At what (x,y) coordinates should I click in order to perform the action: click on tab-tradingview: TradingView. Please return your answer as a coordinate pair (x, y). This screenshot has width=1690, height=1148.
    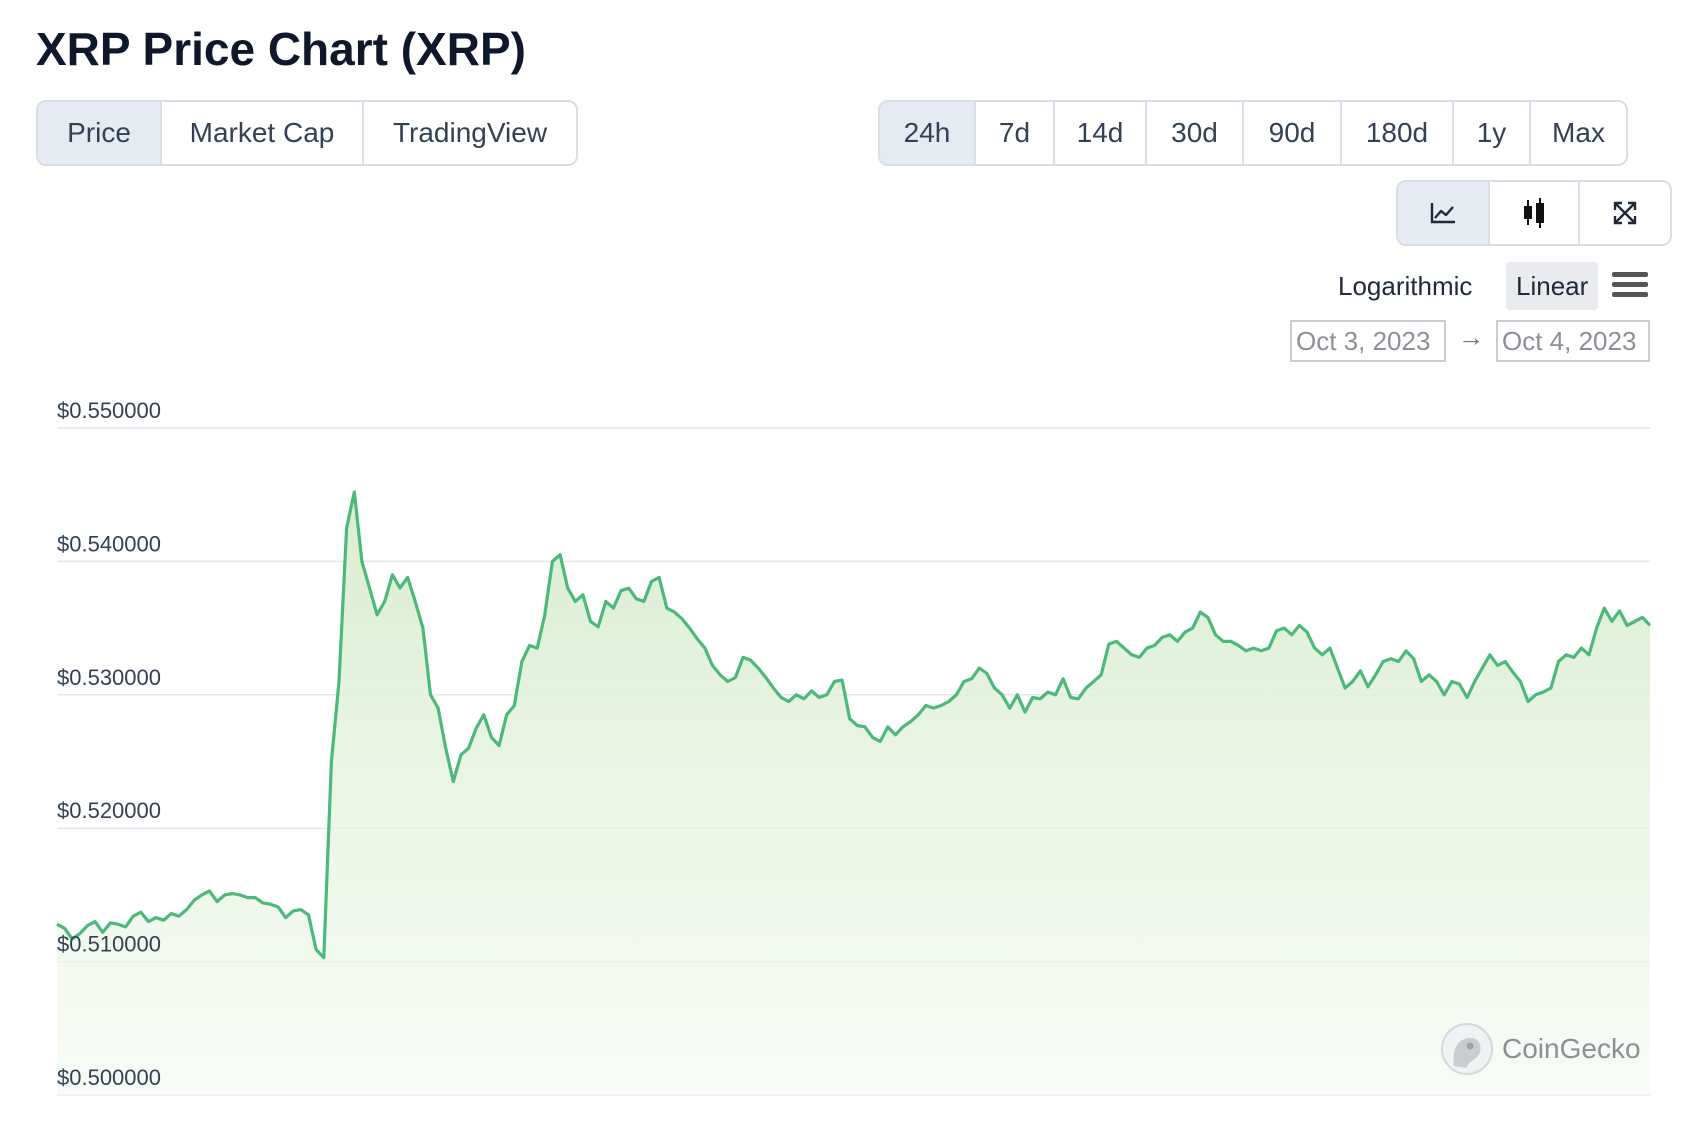
    Looking at the image, I should click on (470, 132).